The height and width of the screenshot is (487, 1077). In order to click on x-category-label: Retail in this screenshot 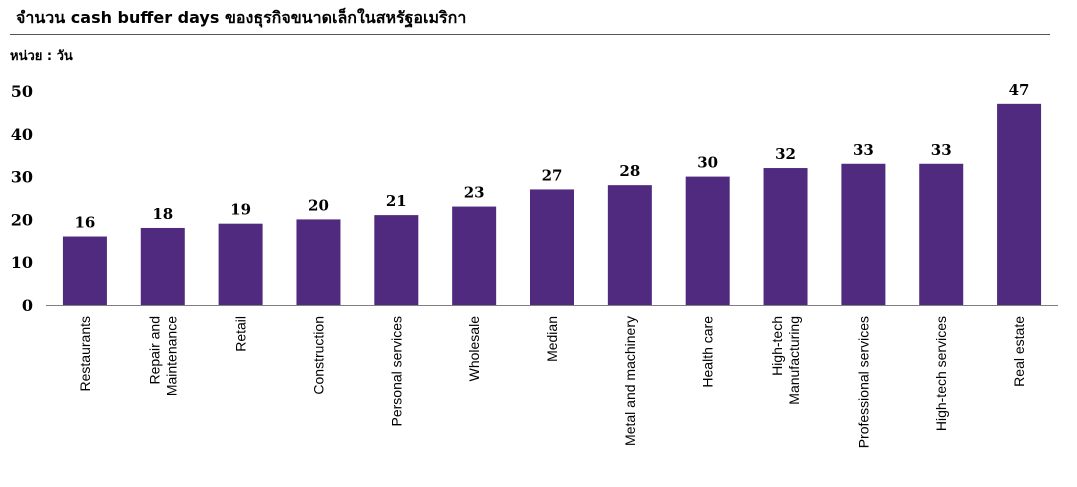, I will do `click(241, 334)`.